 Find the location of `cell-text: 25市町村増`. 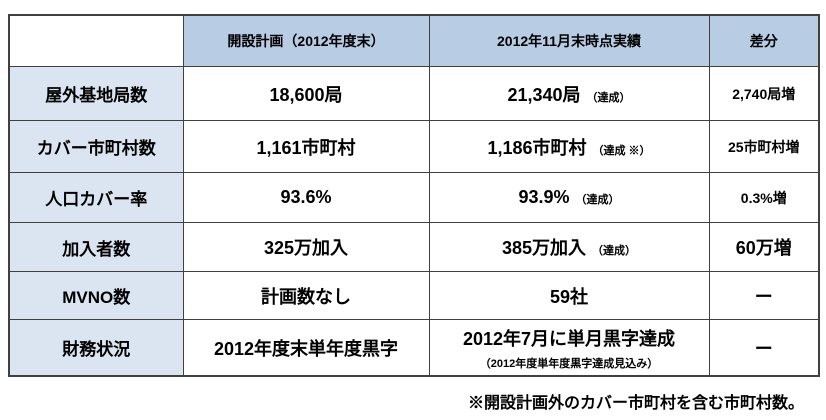

cell-text: 25市町村増 is located at coordinates (763, 146).